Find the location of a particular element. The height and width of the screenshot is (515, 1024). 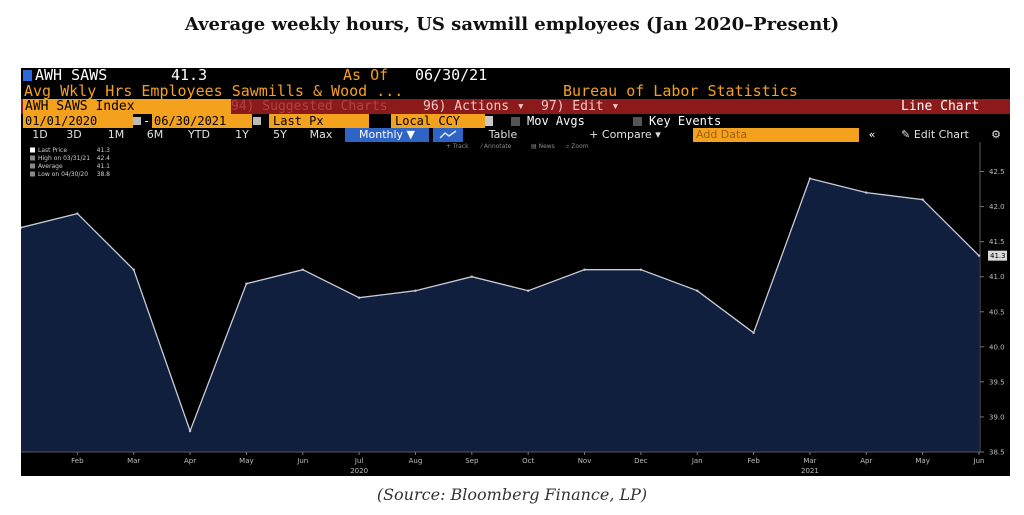

legend-box is located at coordinates (70, 163).